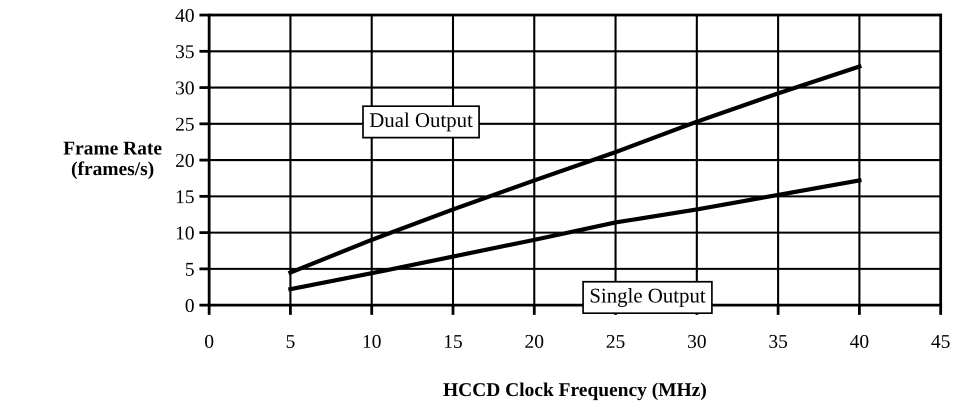 The width and height of the screenshot is (955, 418). Describe the element at coordinates (185, 233) in the screenshot. I see `y-tick-label: 10` at that location.